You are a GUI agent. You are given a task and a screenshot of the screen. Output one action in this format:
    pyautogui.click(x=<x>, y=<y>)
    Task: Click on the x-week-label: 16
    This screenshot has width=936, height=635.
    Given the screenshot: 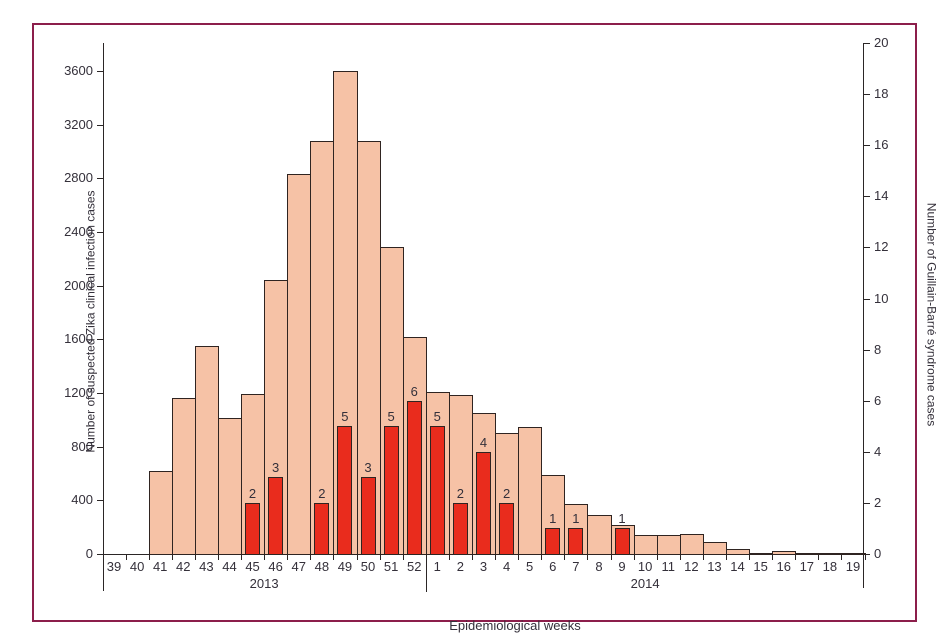 What is the action you would take?
    pyautogui.click(x=783, y=566)
    